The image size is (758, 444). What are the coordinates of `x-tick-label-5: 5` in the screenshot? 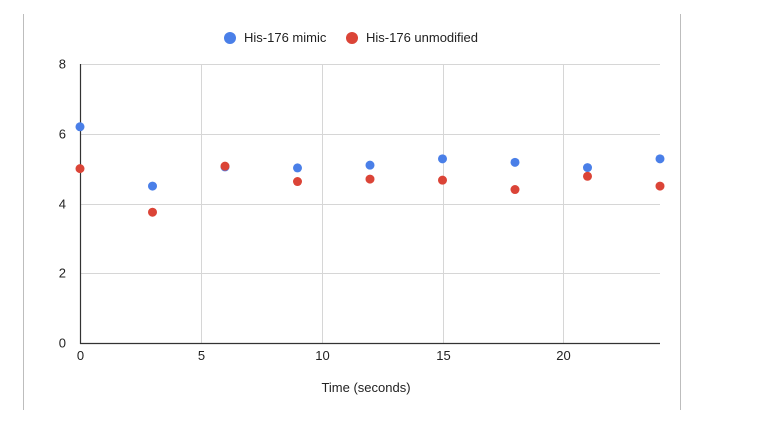 It's located at (201, 355).